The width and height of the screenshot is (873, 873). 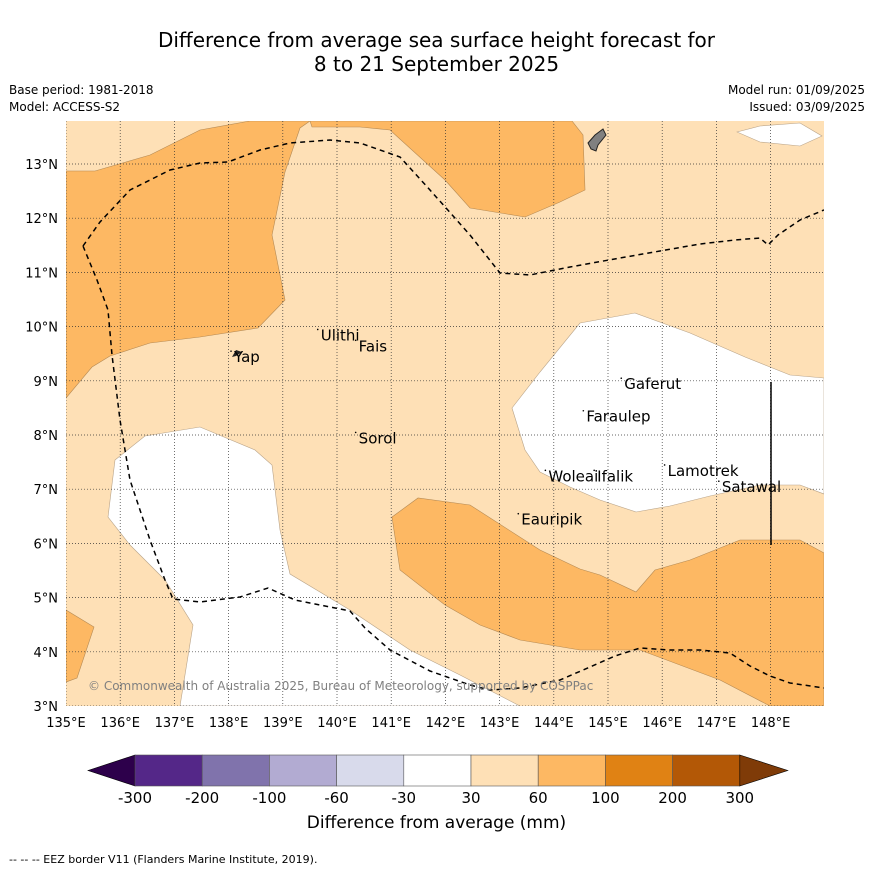 What do you see at coordinates (662, 723) in the screenshot?
I see `lon-tick-label: 146°E` at bounding box center [662, 723].